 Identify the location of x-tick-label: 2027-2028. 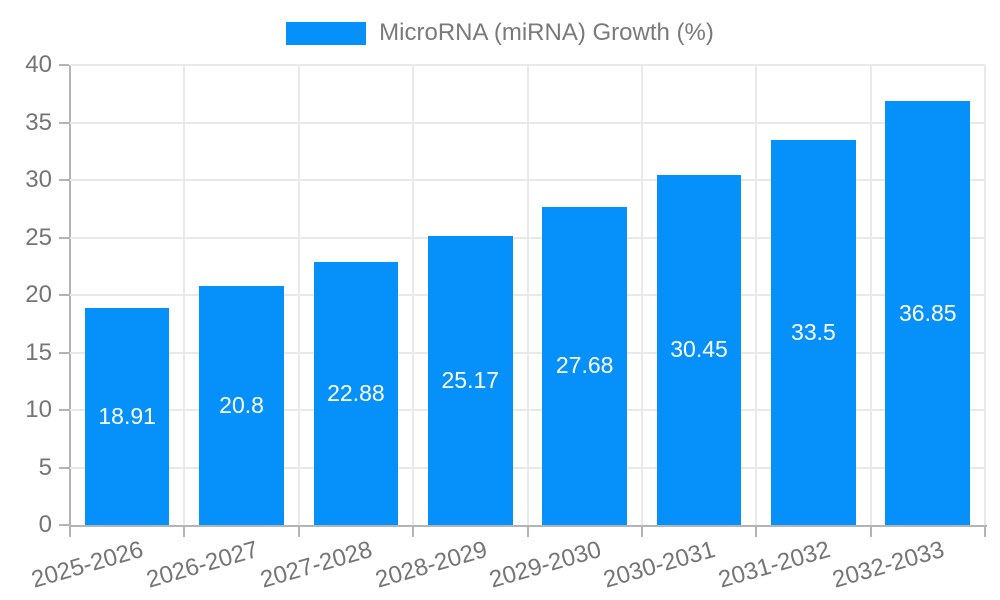
(316, 565).